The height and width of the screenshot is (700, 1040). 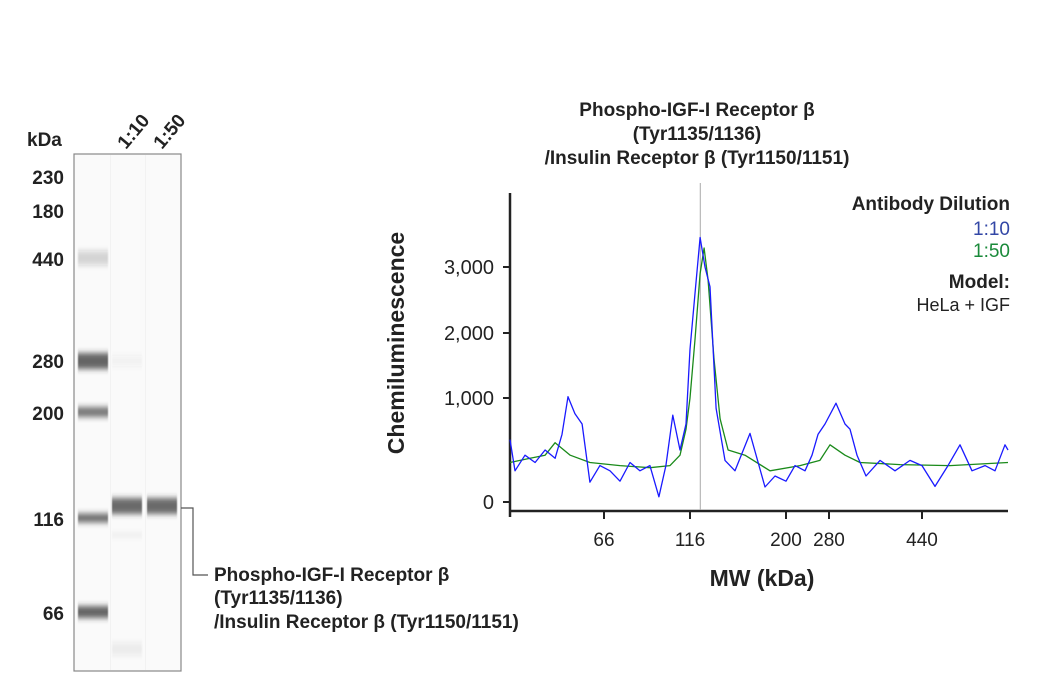 I want to click on marker-label-440: 440, so click(x=48, y=260).